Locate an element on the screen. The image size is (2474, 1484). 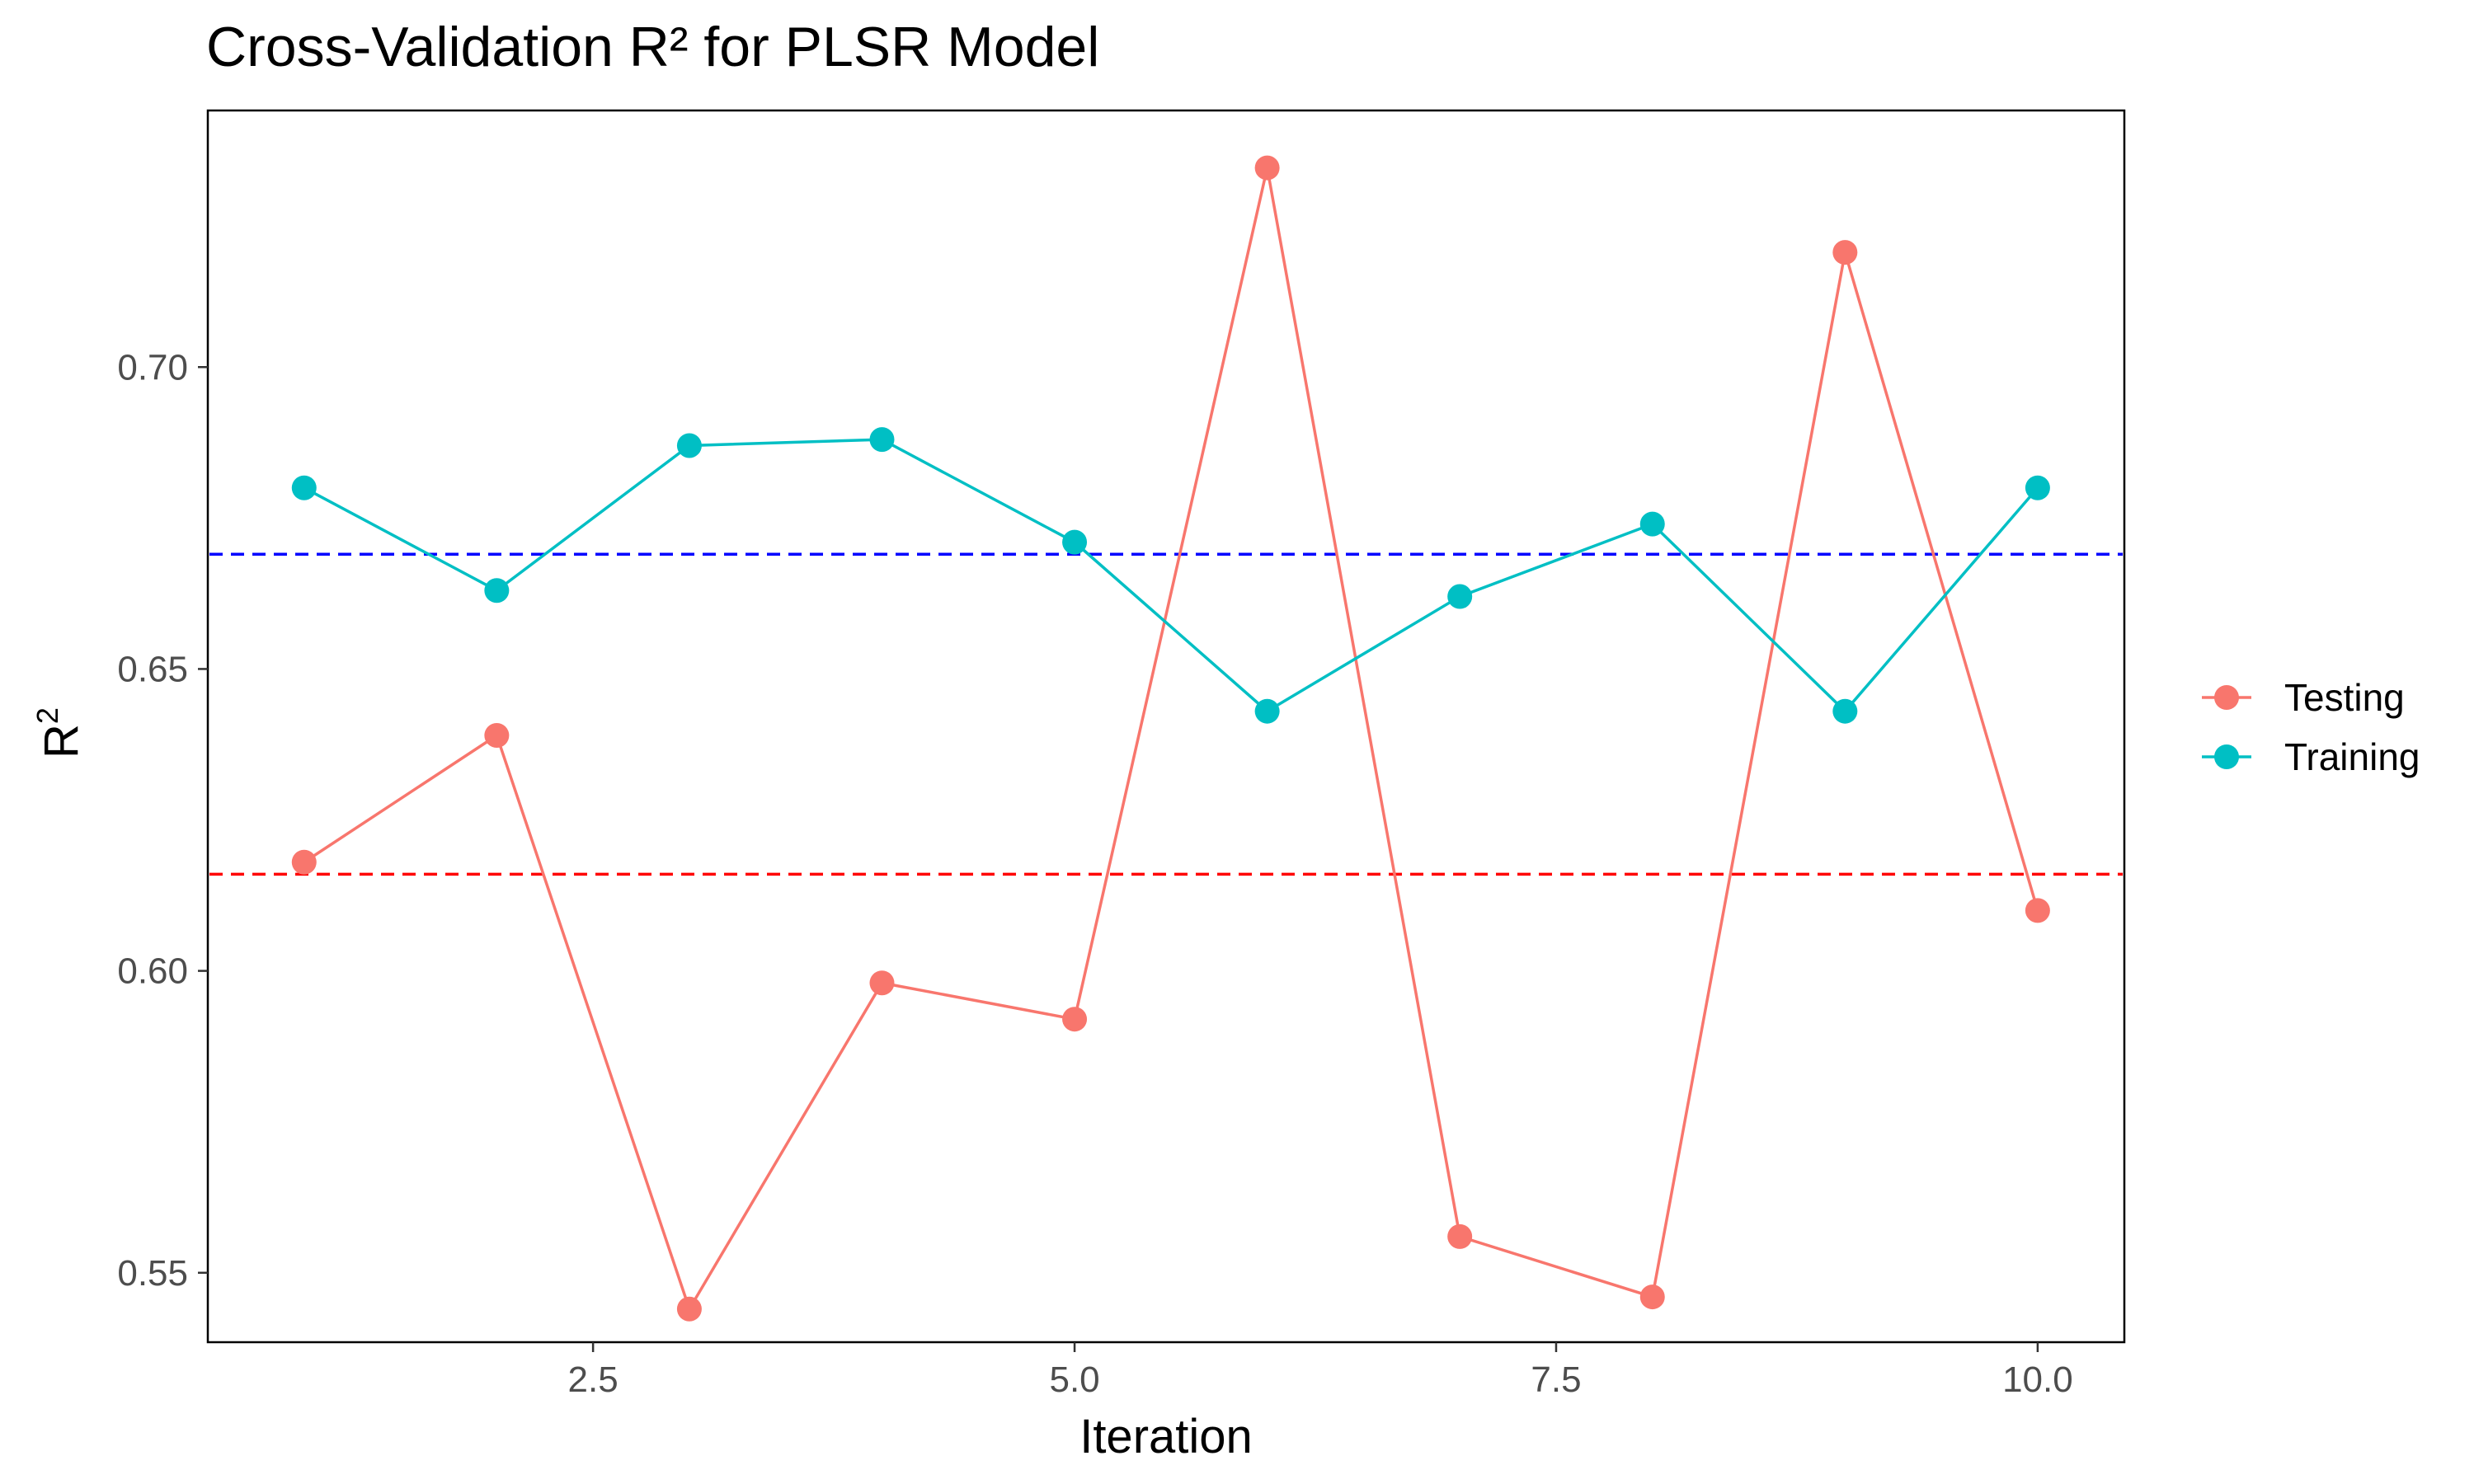
y-axis-title-text: R is located at coordinates (61, 741).